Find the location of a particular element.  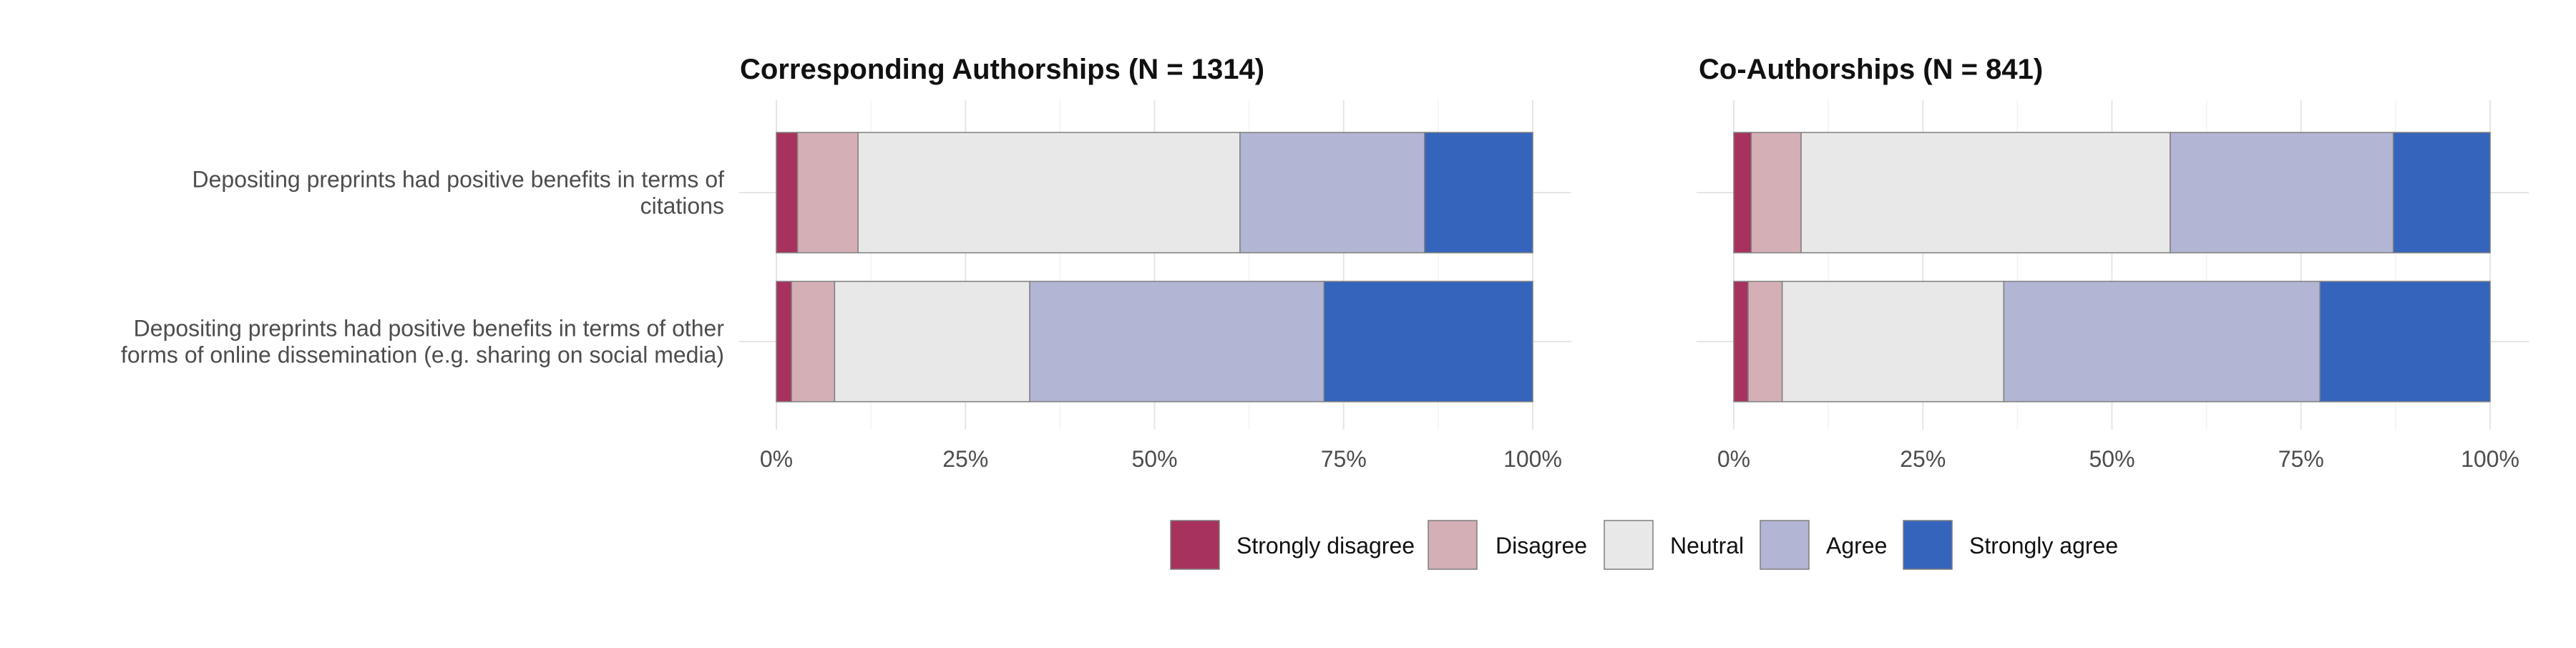

legend-swatch-strongly-disagree is located at coordinates (1195, 545).